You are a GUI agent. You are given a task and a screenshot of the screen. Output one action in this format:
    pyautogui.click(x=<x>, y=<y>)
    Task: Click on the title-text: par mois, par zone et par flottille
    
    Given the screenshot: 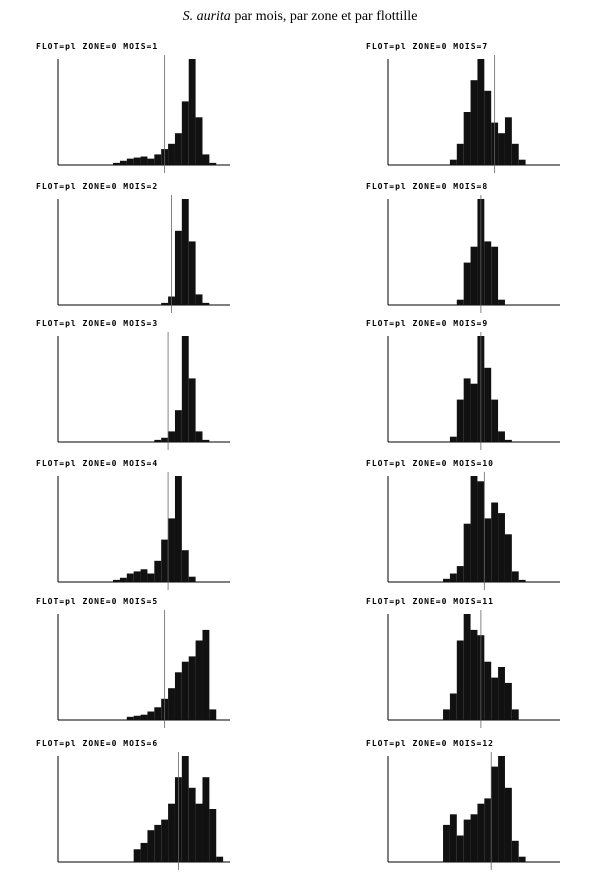 What is the action you would take?
    pyautogui.click(x=325, y=16)
    